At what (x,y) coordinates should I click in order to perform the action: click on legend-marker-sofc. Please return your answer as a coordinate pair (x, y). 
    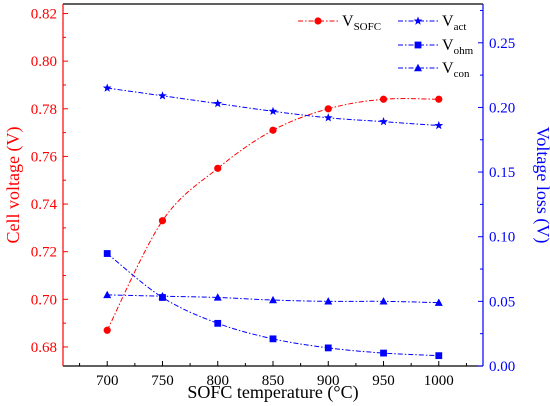
    Looking at the image, I should click on (318, 21).